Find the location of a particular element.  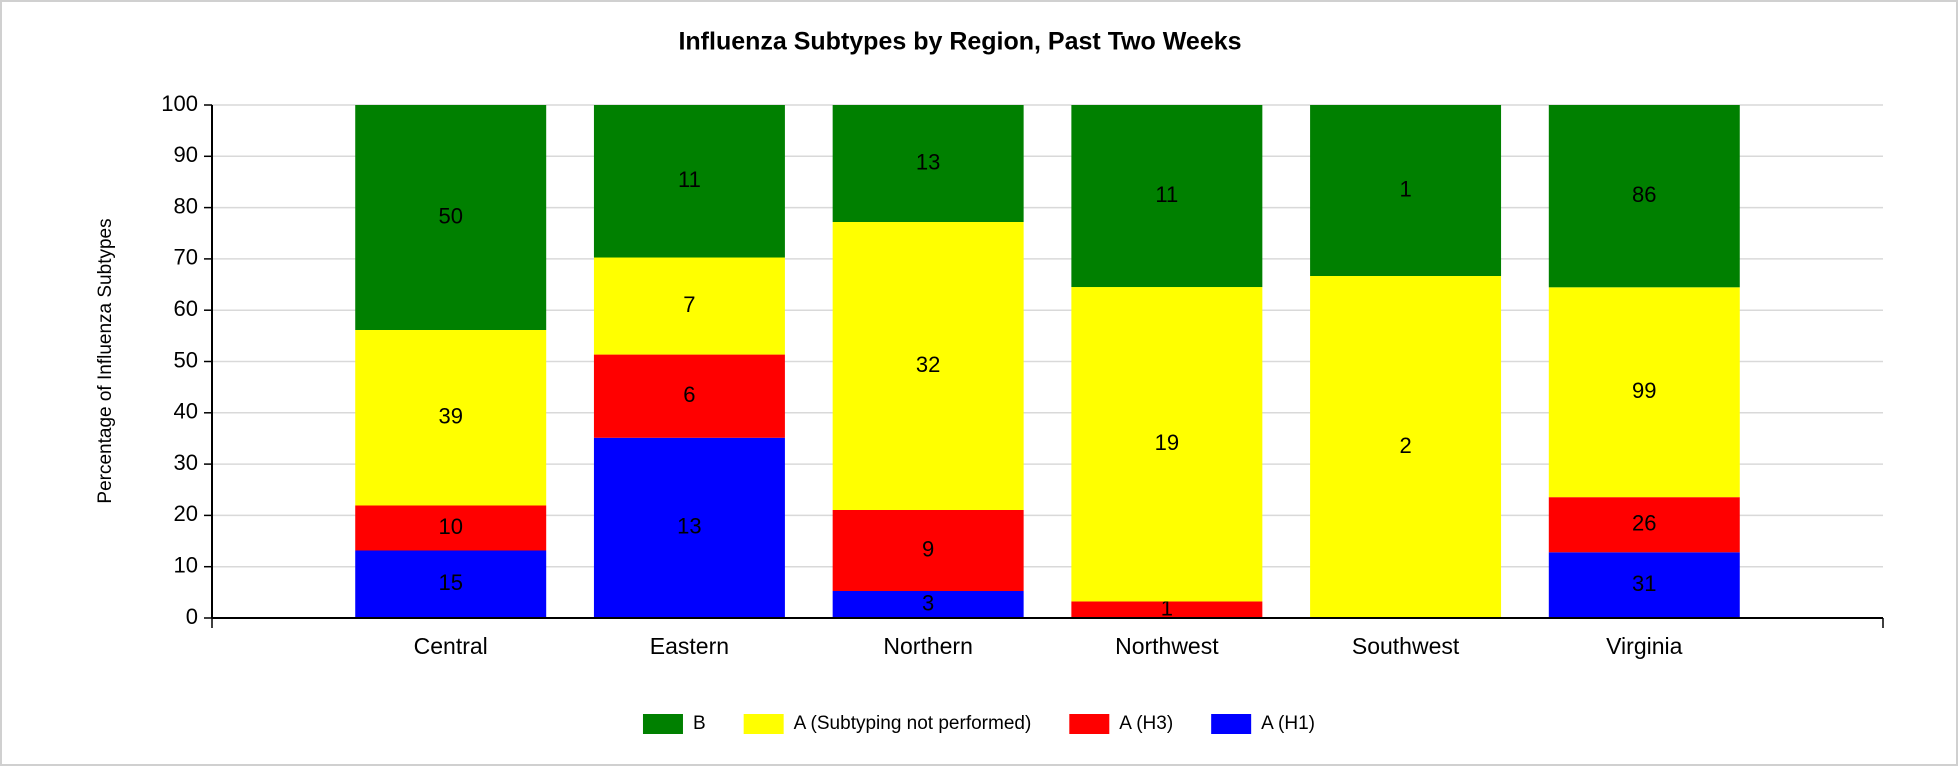

data-label: 26 is located at coordinates (1644, 523).